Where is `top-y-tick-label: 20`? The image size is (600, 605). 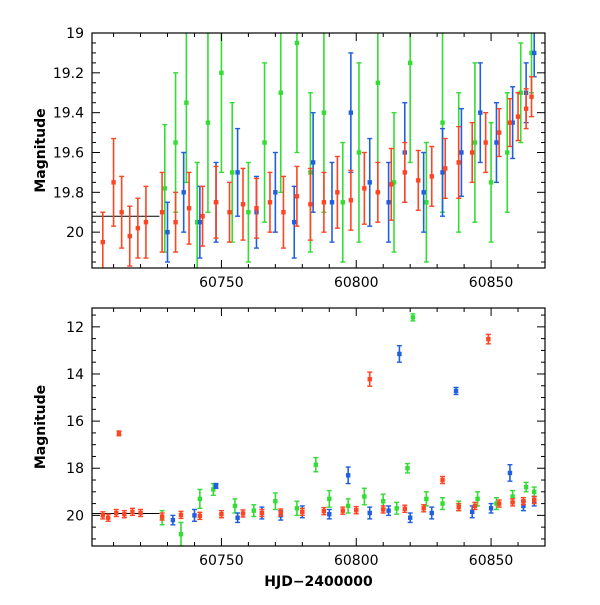 top-y-tick-label: 20 is located at coordinates (75, 233).